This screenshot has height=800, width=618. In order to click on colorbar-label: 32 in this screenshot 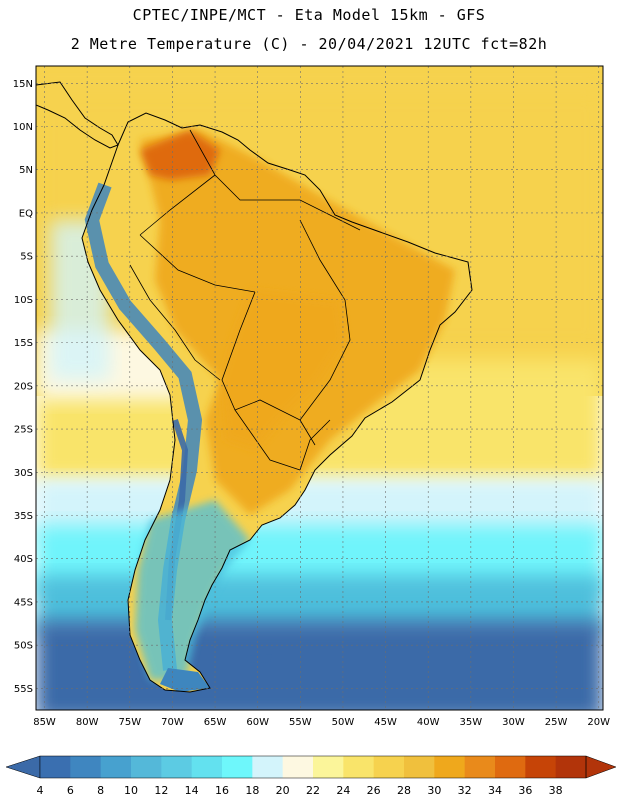, I will do `click(465, 790)`.